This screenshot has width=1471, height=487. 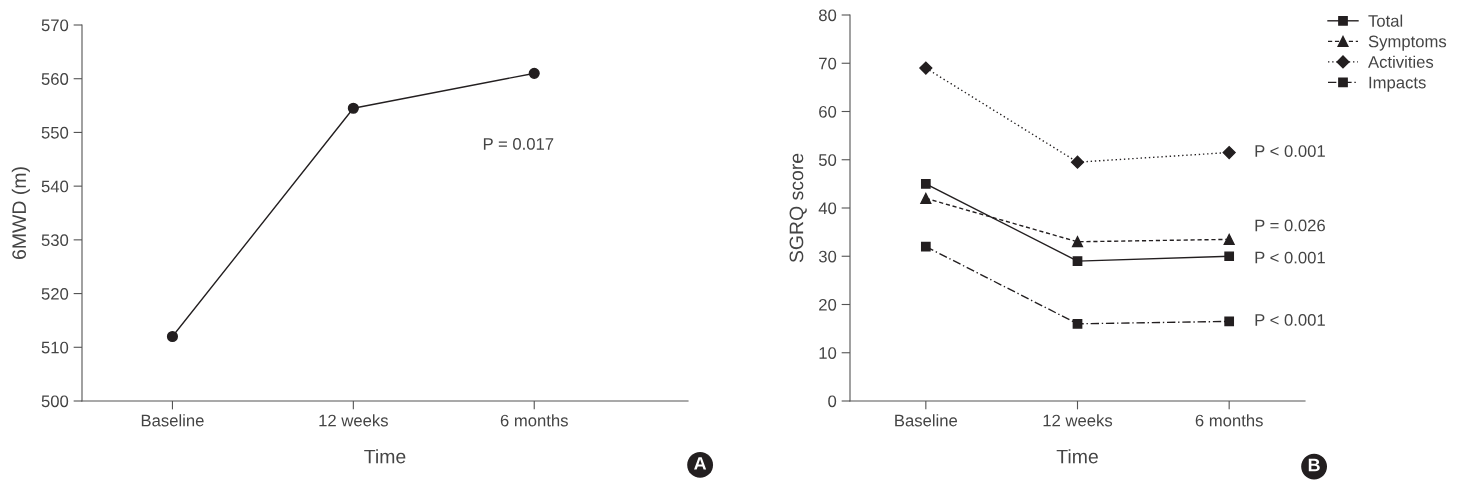 What do you see at coordinates (55, 132) in the screenshot?
I see `y-tick-label: 550` at bounding box center [55, 132].